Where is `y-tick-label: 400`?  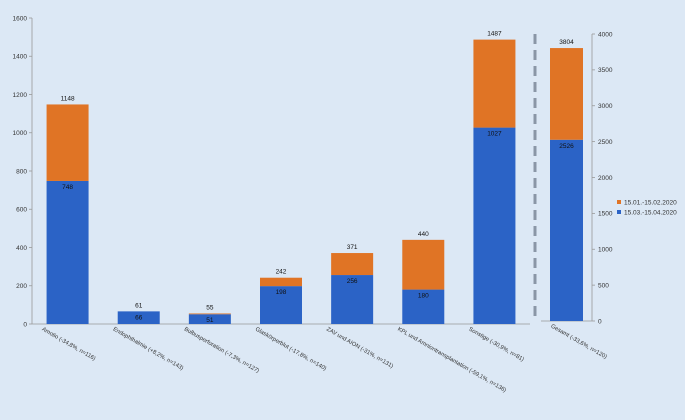 y-tick-label: 400 is located at coordinates (21, 248).